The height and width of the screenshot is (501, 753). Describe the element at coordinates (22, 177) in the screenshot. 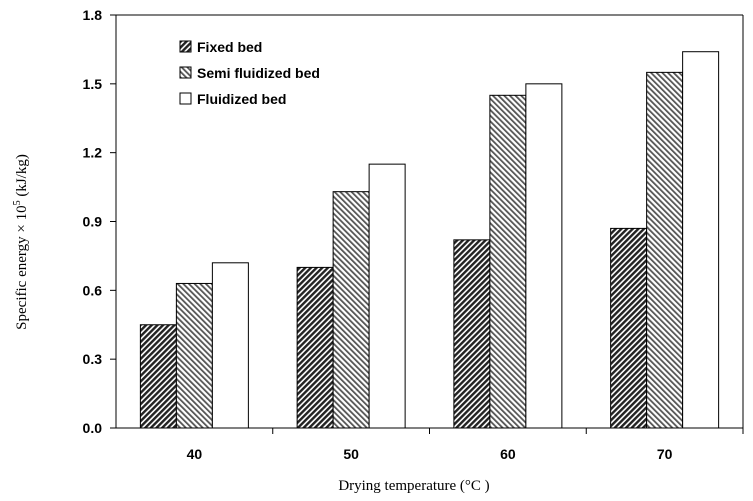

I see `y-axis-title-tail: (kJ/kg)` at that location.